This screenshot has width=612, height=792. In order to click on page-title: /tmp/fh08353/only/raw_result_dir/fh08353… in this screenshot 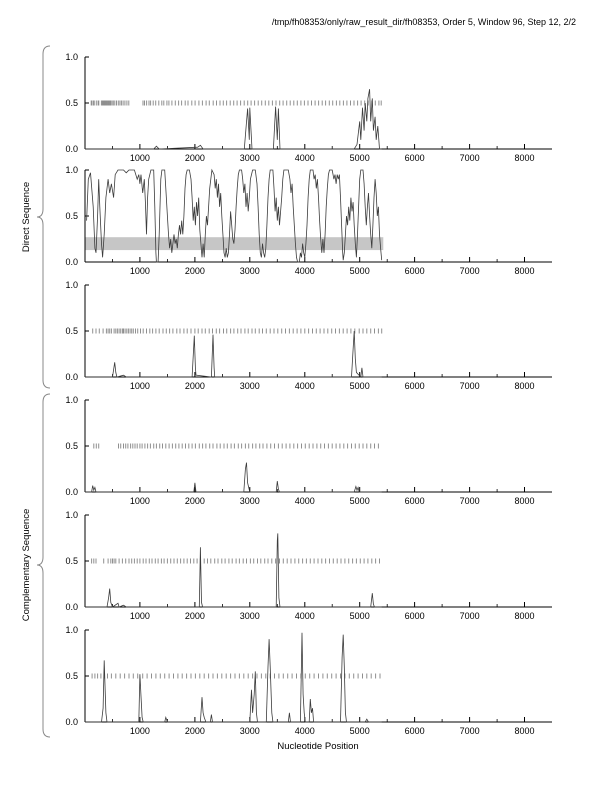, I will do `click(424, 22)`.